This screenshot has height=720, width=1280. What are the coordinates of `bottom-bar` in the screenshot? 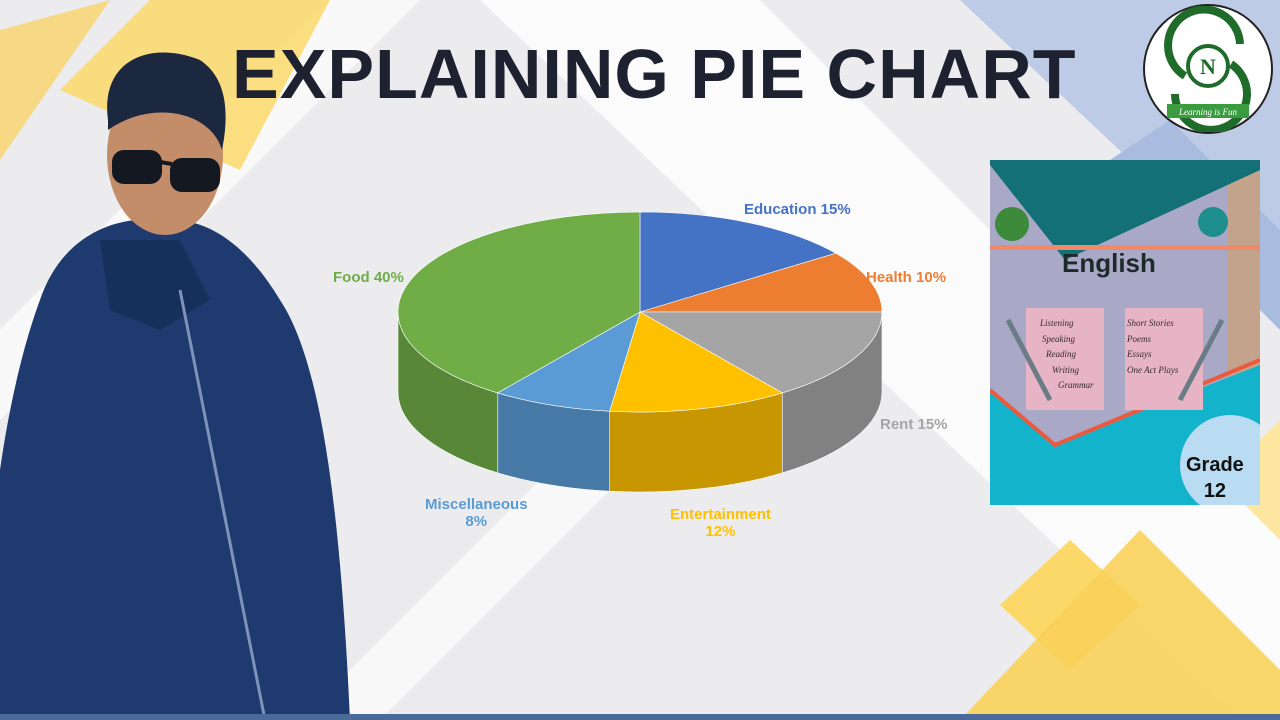 It's located at (640, 717).